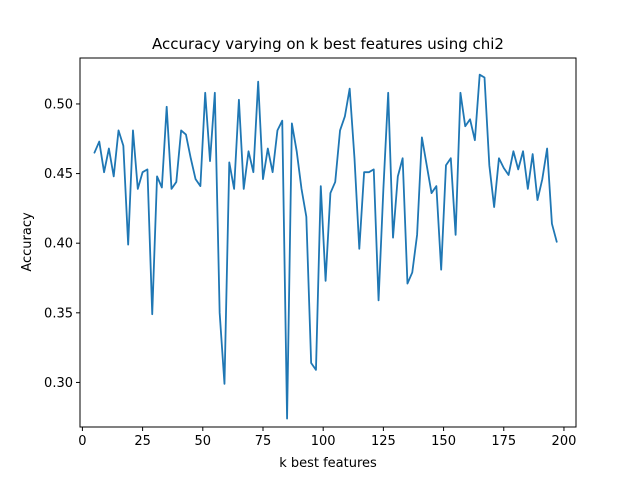  I want to click on y-tick-label: 0.50, so click(58, 104).